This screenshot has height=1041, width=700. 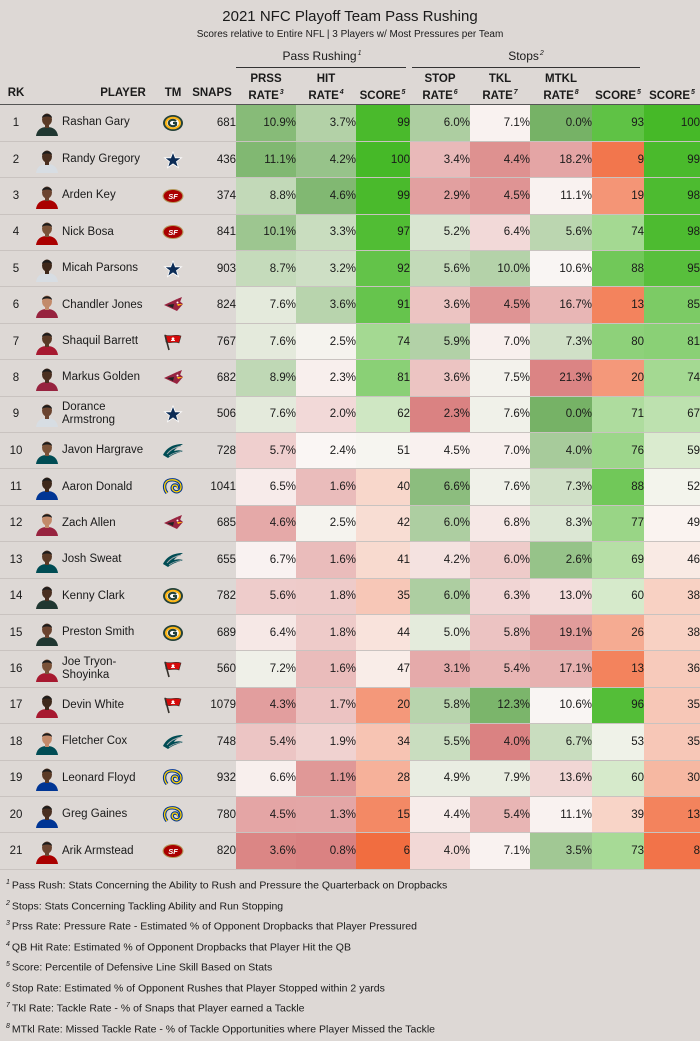 I want to click on rank-cell: 4, so click(x=16, y=233).